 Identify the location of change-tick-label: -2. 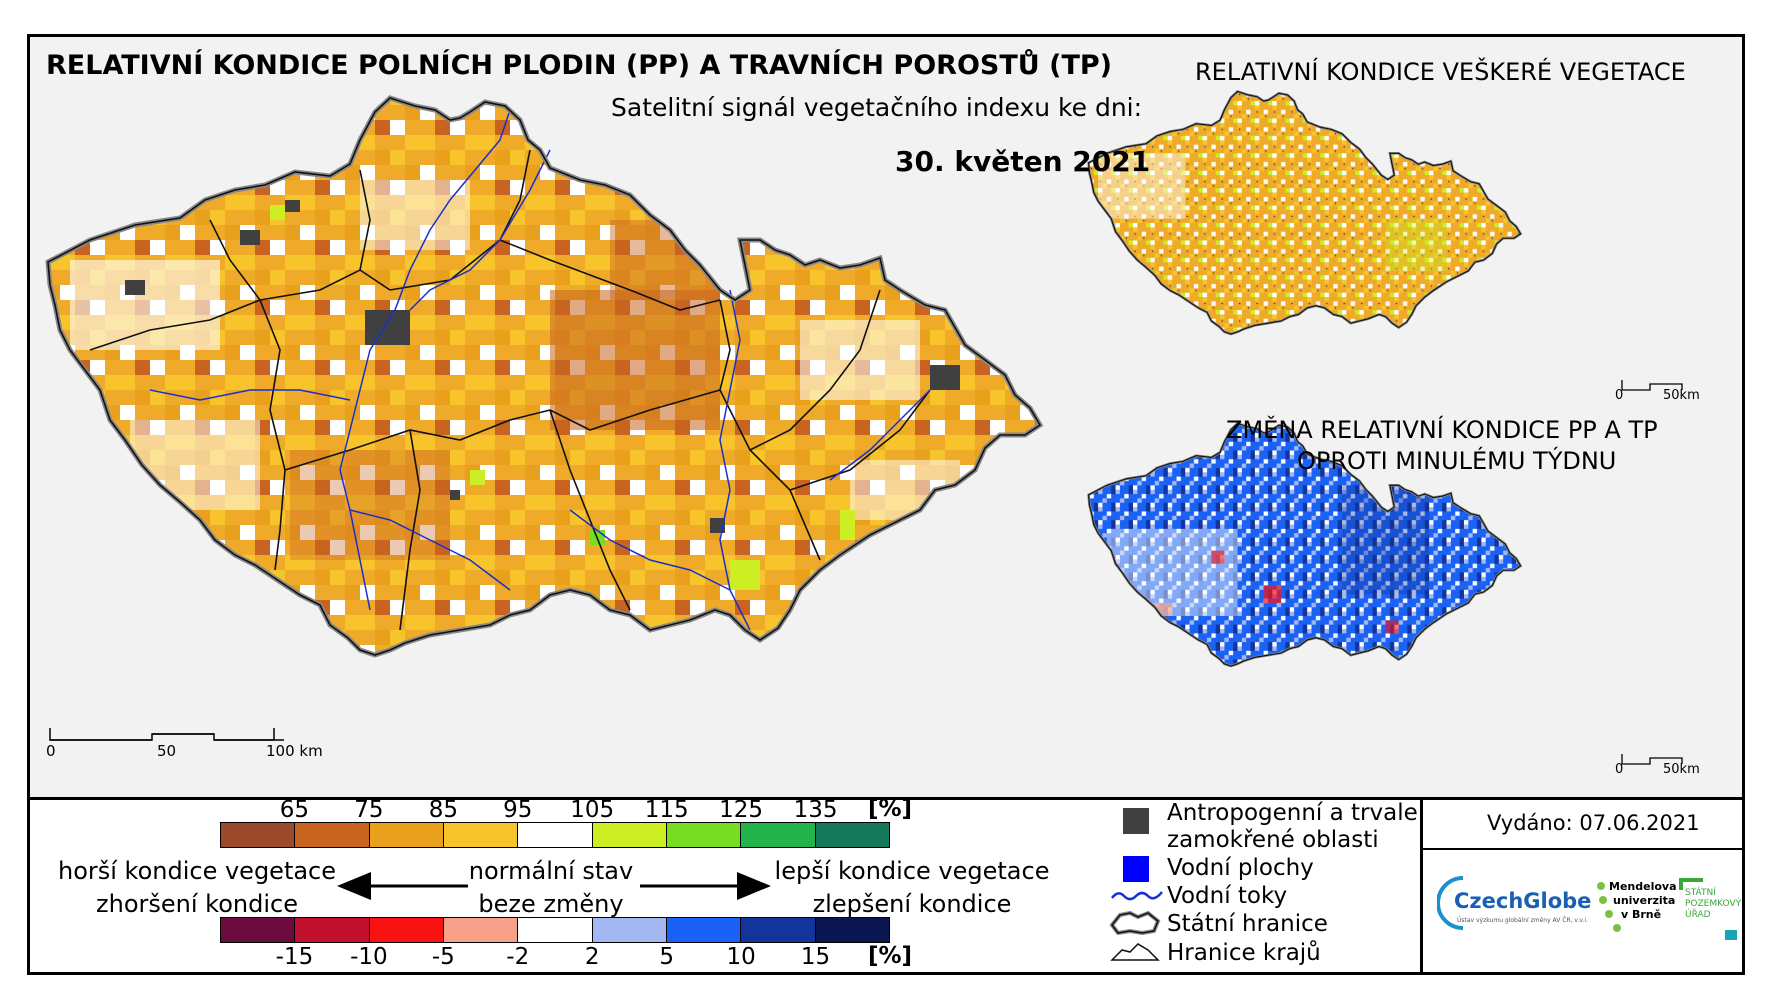
(518, 957).